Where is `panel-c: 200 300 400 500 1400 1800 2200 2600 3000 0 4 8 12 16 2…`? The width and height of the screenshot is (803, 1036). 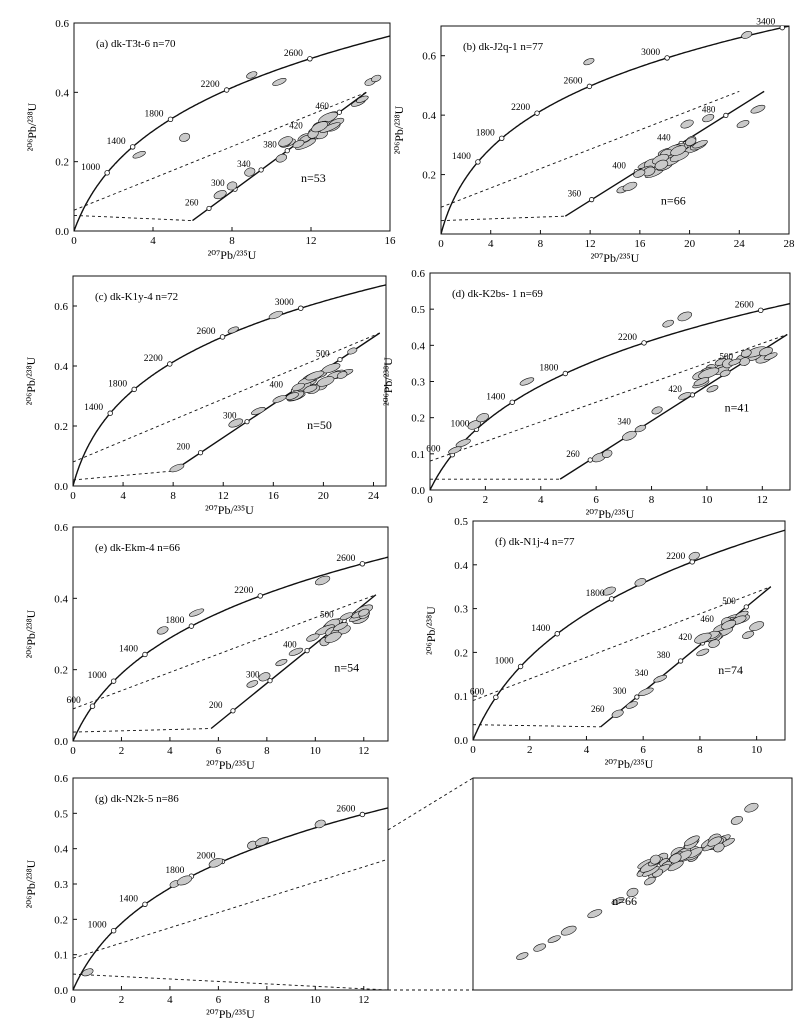
panel-c: 200 300 400 500 1400 1800 2200 2600 3000 0 4 8 12 16 2… is located at coordinates (205, 396).